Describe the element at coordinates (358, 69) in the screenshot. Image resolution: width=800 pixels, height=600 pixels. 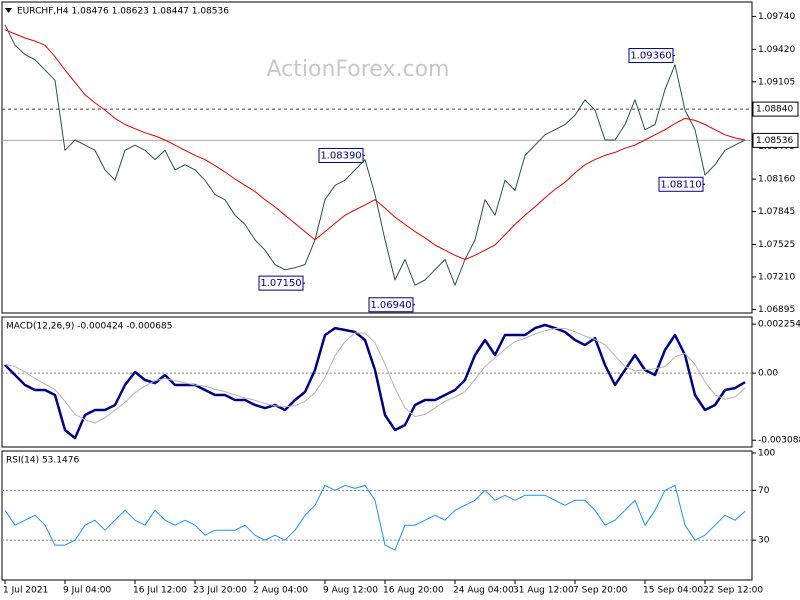
I see `watermark: ActionForex.com` at that location.